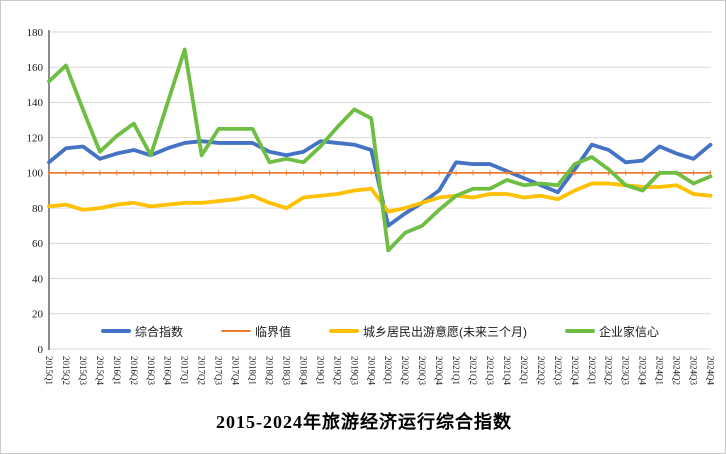  Describe the element at coordinates (35, 33) in the screenshot. I see `y-axis-tick-label: 180` at that location.